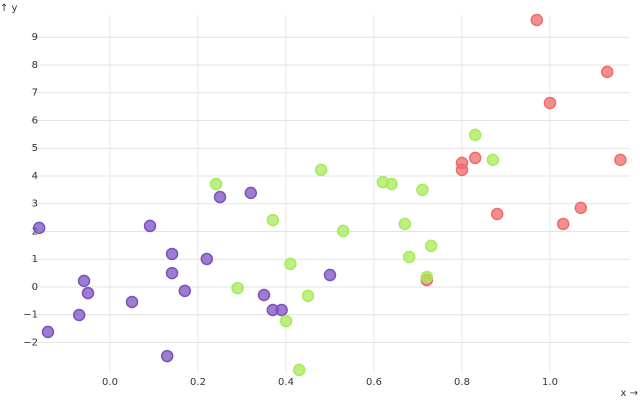 This screenshot has height=400, width=640. Describe the element at coordinates (35, 120) in the screenshot. I see `y-tick-label: 6` at that location.